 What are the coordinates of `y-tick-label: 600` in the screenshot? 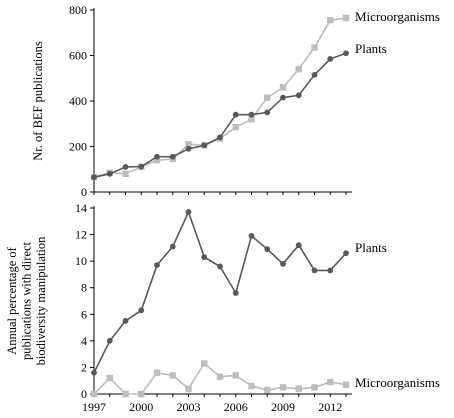 It's located at (78, 56).